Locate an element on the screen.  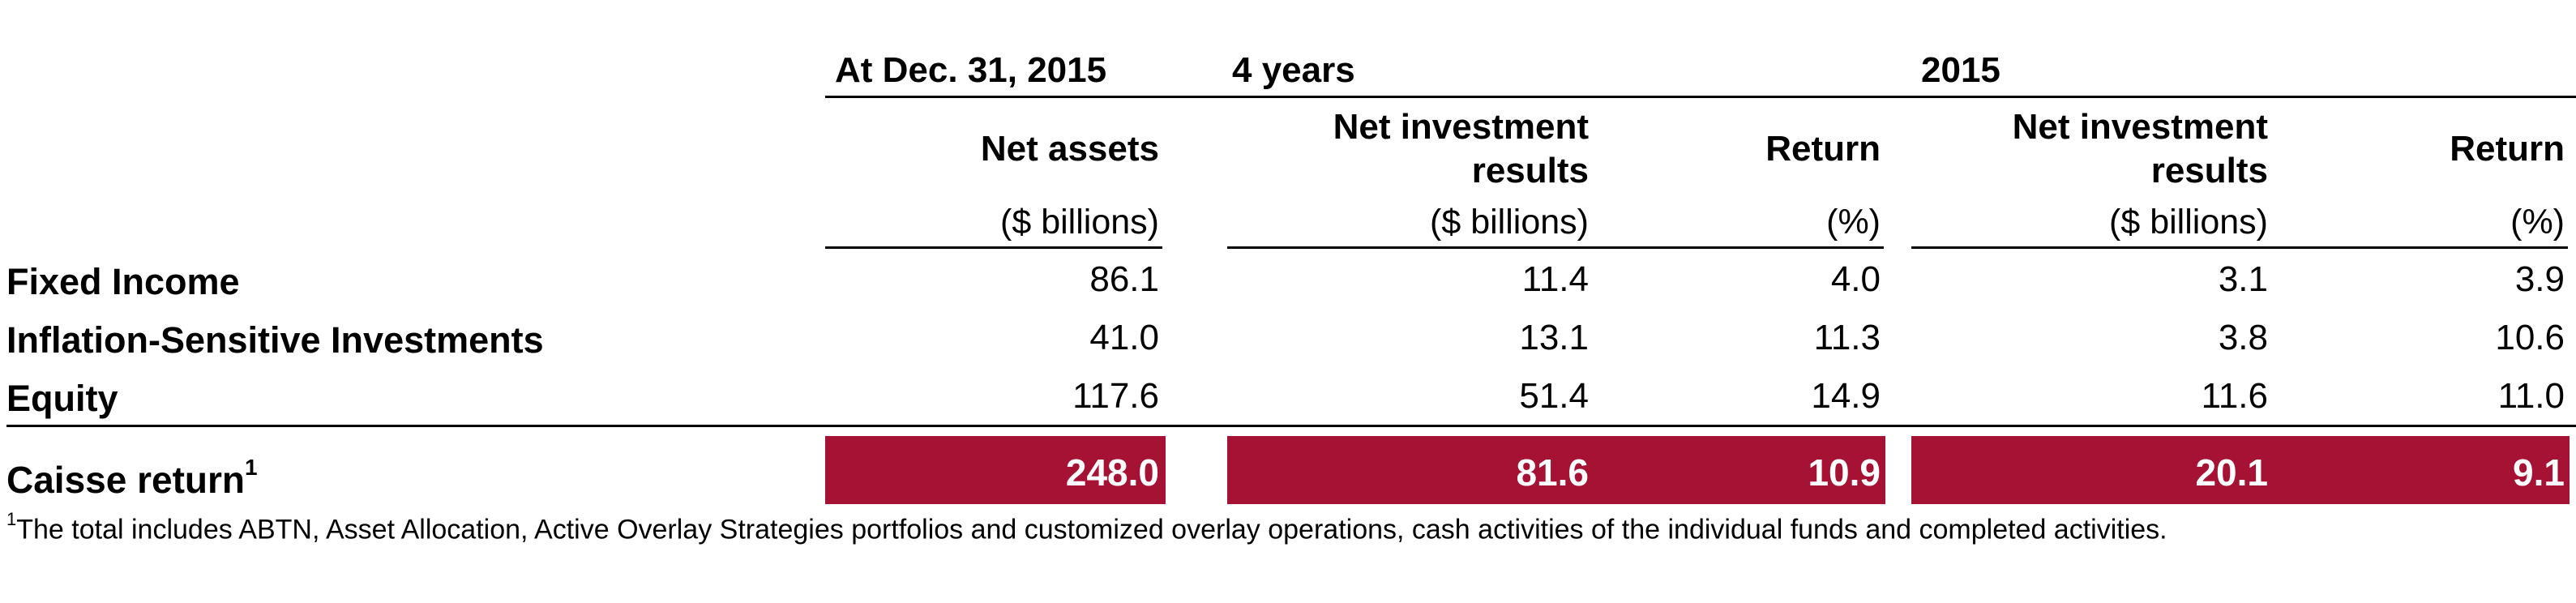
group-header-2015: 2015 is located at coordinates (1960, 70).